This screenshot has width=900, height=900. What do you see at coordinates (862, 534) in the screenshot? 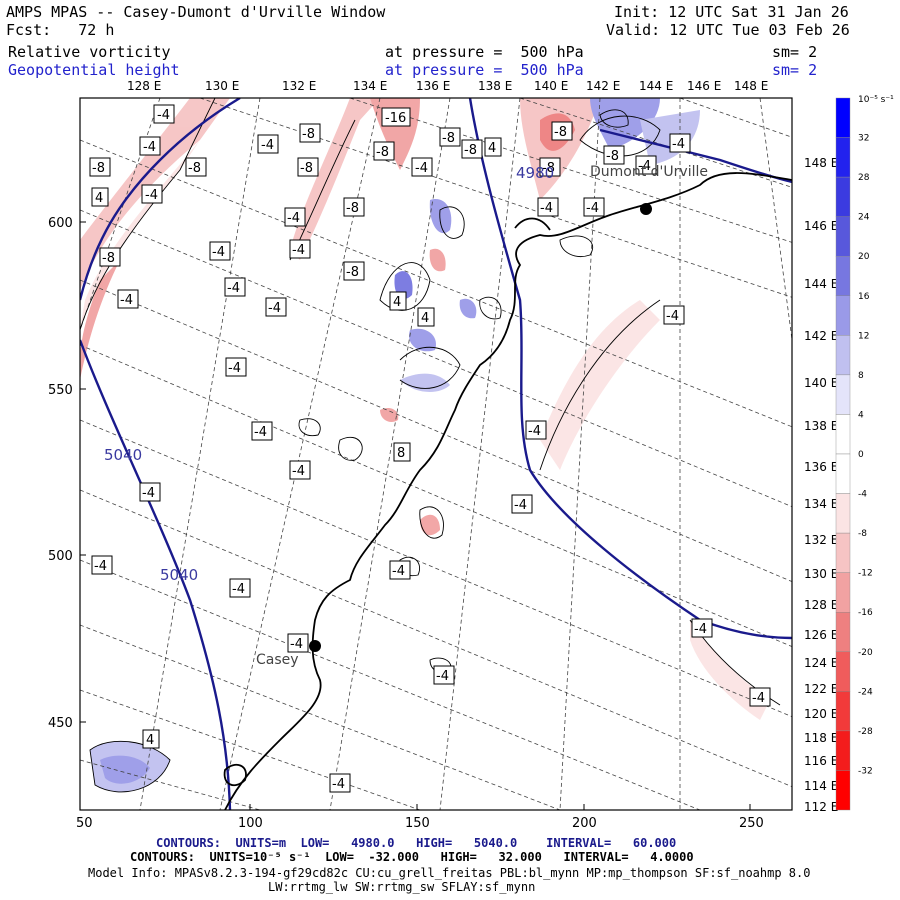
I see `colorbar-tick-label: -8` at bounding box center [862, 534].